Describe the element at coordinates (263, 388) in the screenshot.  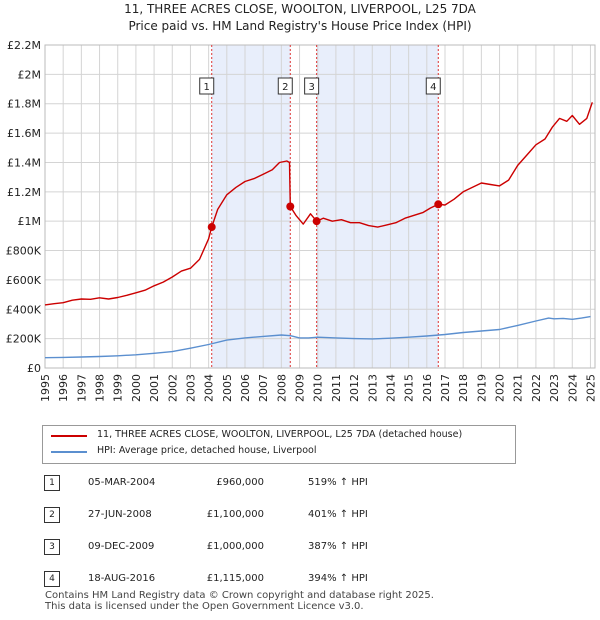
I see `x-tick-label: 2007` at that location.